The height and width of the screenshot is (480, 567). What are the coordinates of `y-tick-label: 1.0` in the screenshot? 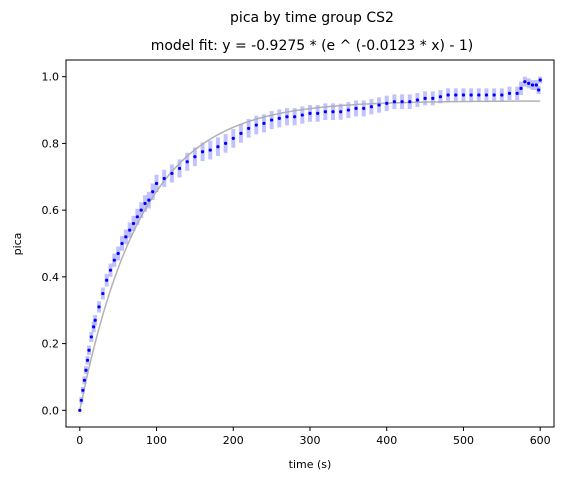 It's located at (51, 77).